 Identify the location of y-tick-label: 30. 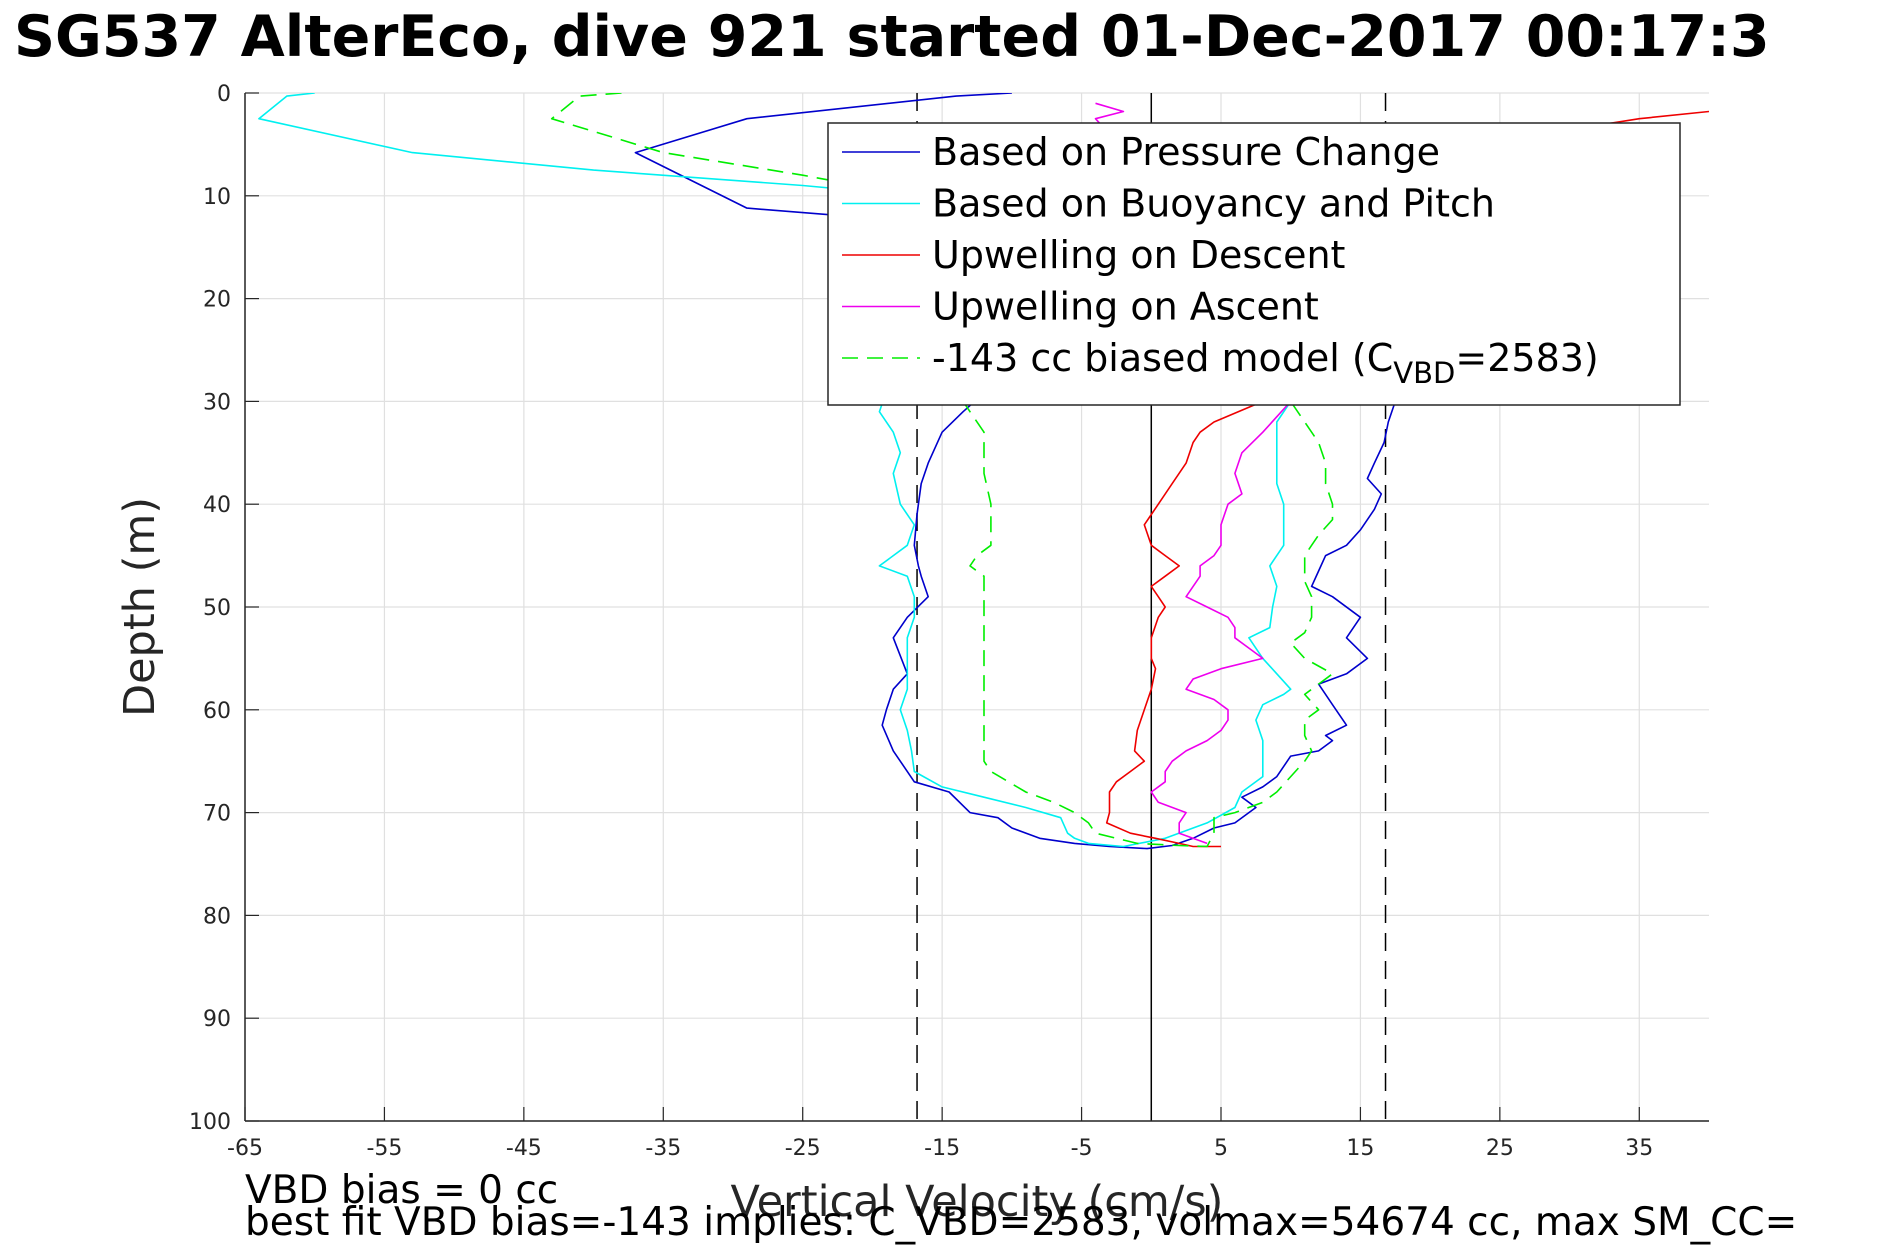
(217, 402).